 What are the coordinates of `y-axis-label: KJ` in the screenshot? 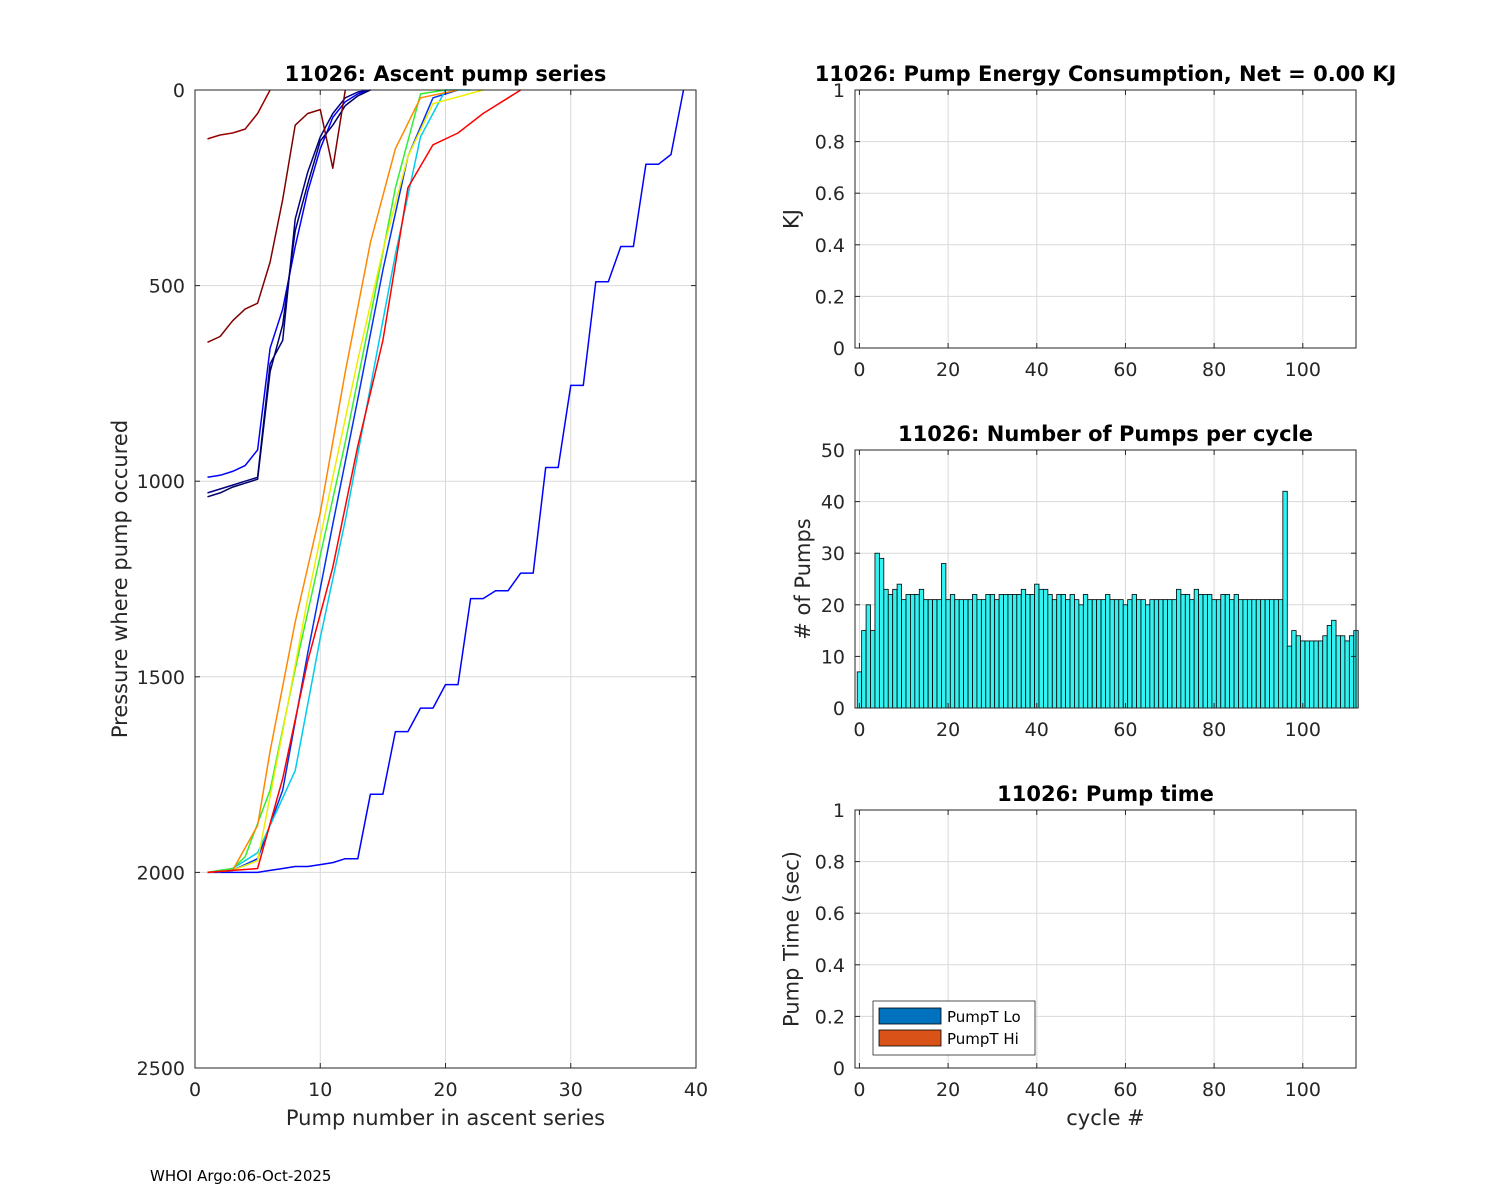 It's located at (792, 219).